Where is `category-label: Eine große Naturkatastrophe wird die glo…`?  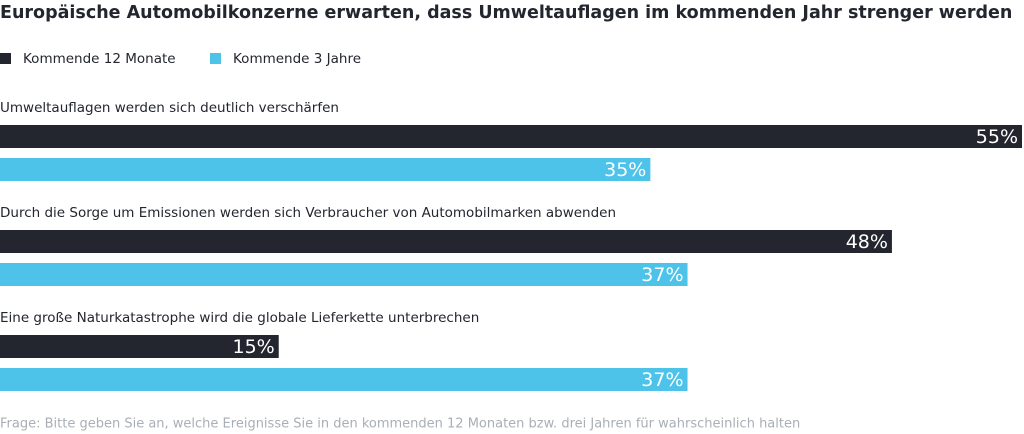 category-label: Eine große Naturkatastrophe wird die glo… is located at coordinates (239, 318).